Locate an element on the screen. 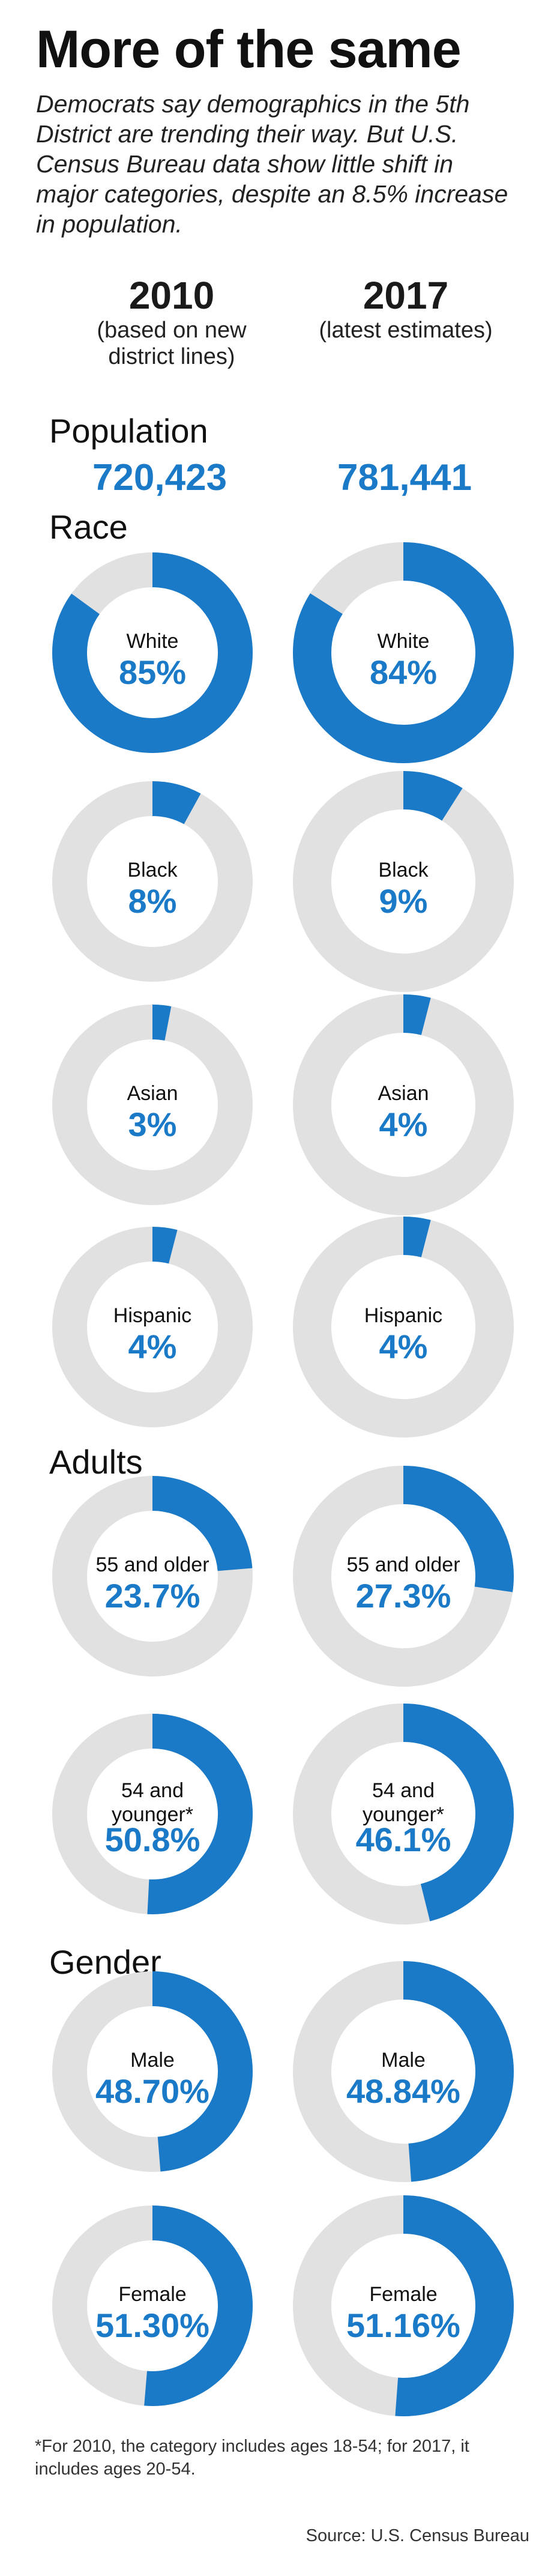  donut-value-label: 27.3% is located at coordinates (403, 1596).